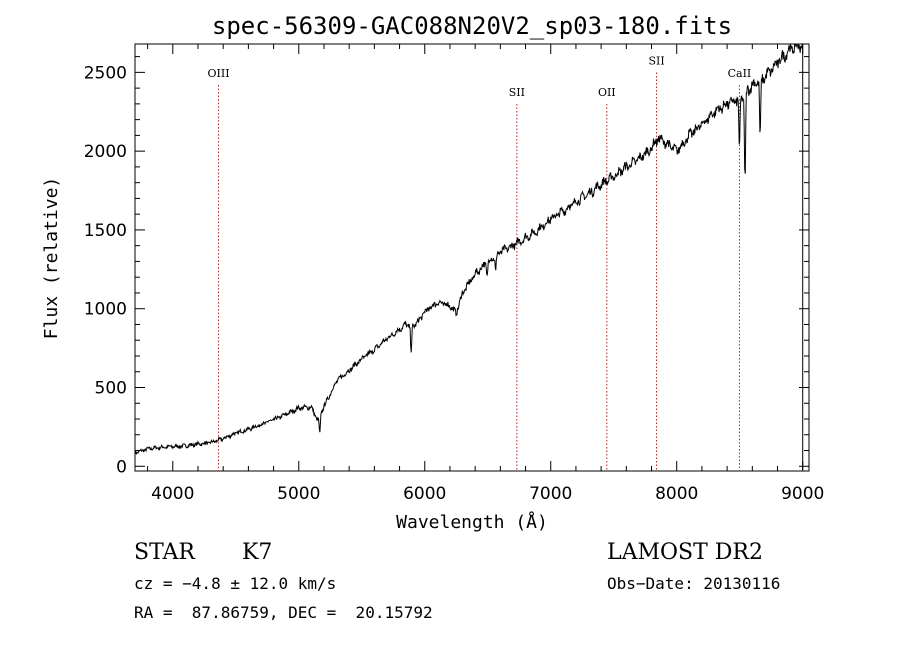 The height and width of the screenshot is (649, 900). What do you see at coordinates (740, 73) in the screenshot?
I see `line-marker-label: CaII` at bounding box center [740, 73].